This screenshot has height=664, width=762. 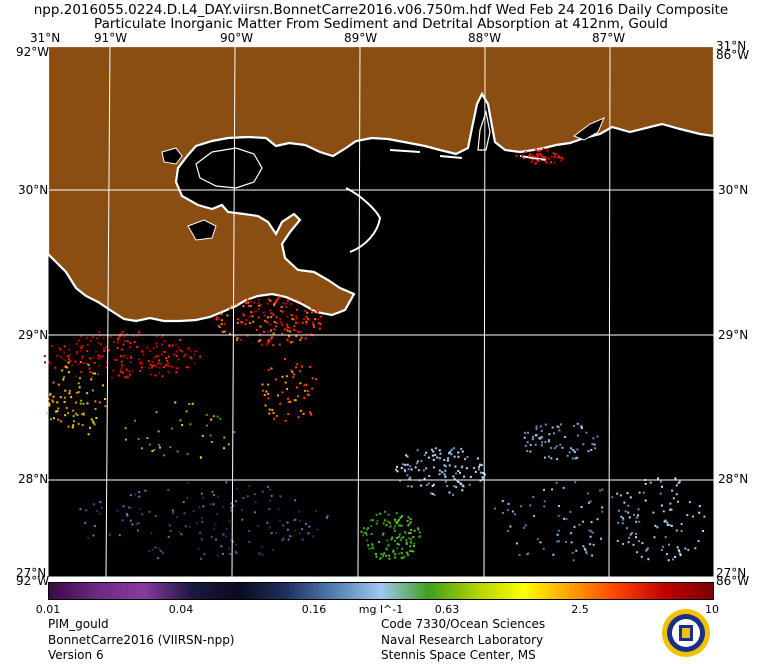 I want to click on lat-label-29n-right: 29°N, so click(x=733, y=335).